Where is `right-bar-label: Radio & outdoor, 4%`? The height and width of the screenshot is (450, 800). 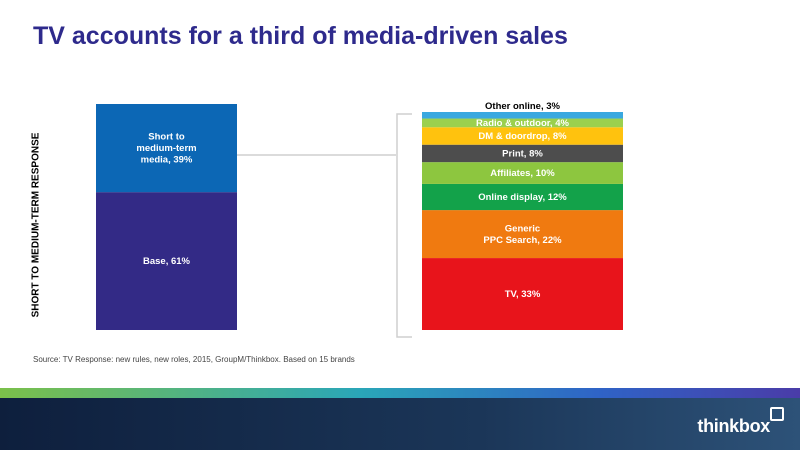
right-bar-label: Radio & outdoor, 4% is located at coordinates (522, 122).